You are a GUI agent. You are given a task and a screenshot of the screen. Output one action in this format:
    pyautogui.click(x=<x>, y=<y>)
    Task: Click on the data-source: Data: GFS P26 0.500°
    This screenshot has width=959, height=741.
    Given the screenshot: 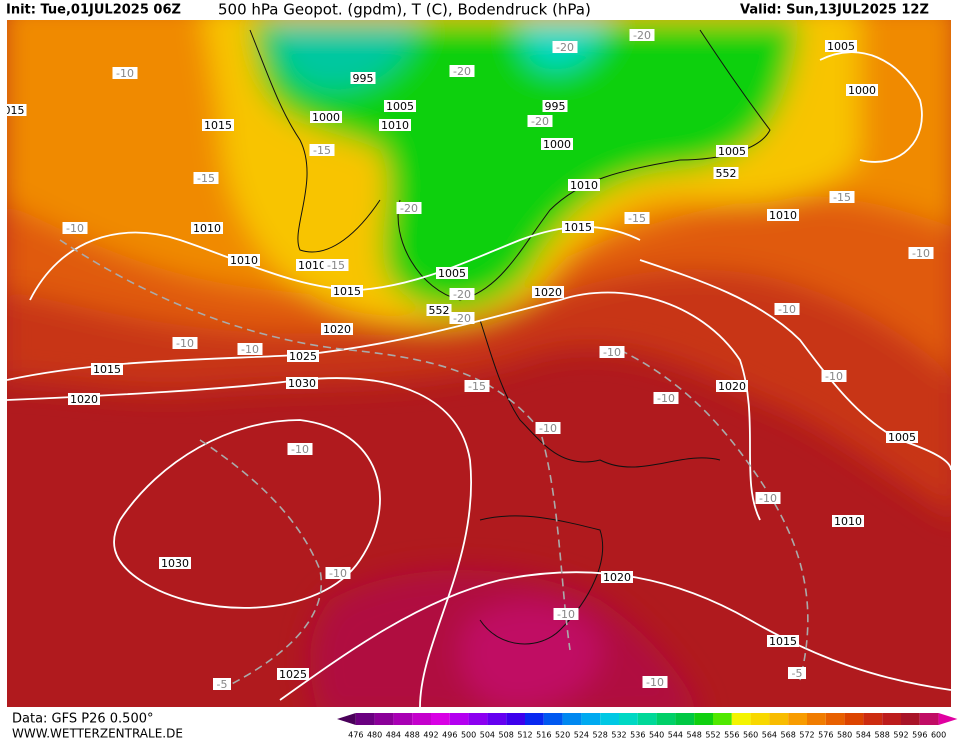 What is the action you would take?
    pyautogui.click(x=83, y=719)
    